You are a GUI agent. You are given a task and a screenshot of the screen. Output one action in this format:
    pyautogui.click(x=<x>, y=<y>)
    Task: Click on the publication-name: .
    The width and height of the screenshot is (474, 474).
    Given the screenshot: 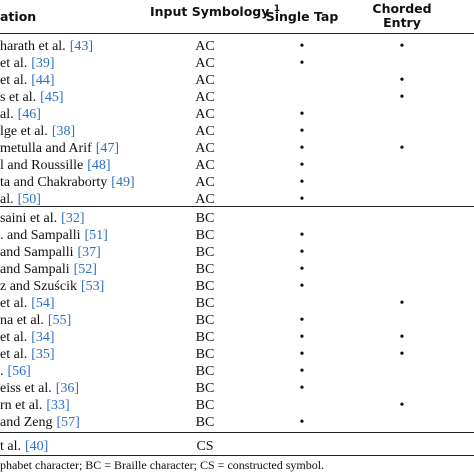 What is the action you would take?
    pyautogui.click(x=2, y=371)
    